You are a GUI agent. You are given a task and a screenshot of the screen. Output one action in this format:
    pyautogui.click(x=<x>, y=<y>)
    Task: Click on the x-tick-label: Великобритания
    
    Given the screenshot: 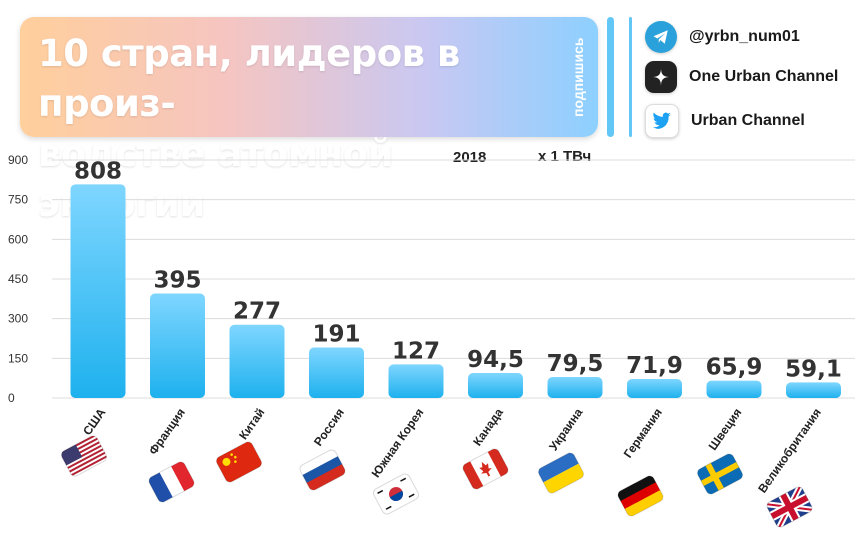 What is the action you would take?
    pyautogui.click(x=789, y=451)
    